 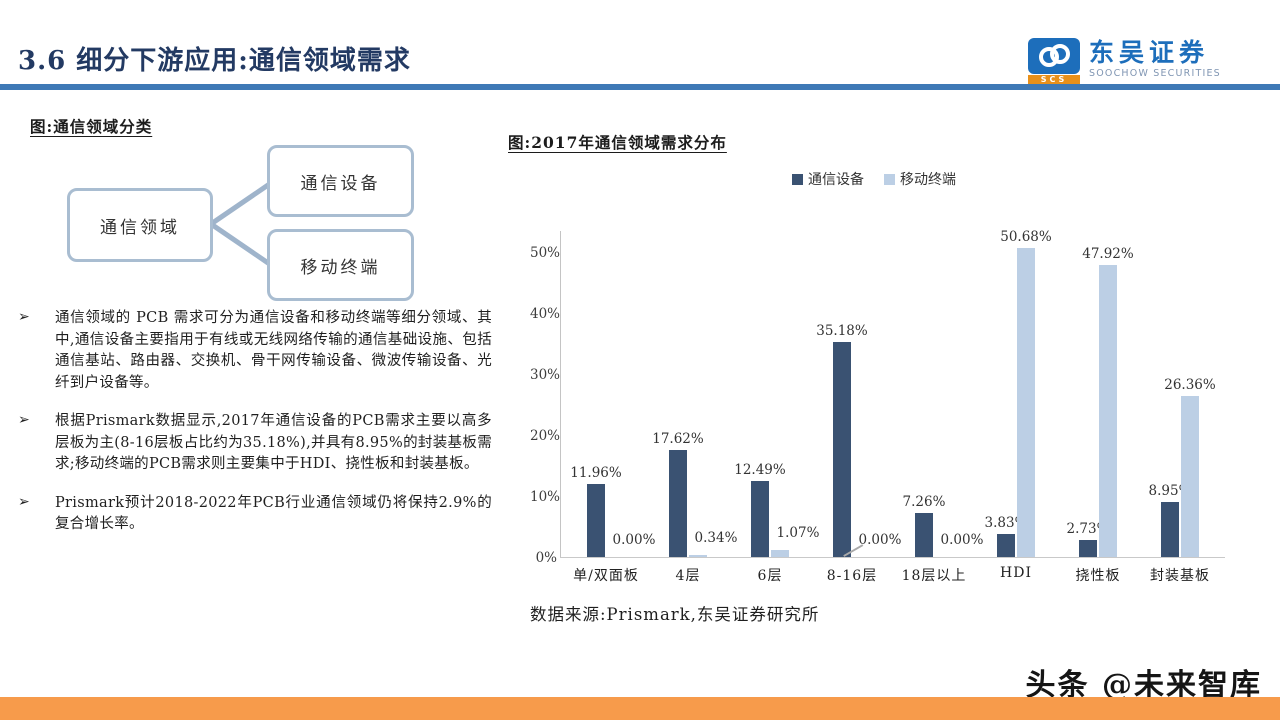 What do you see at coordinates (1026, 237) in the screenshot?
I see `bar-value-label: 50.68%` at bounding box center [1026, 237].